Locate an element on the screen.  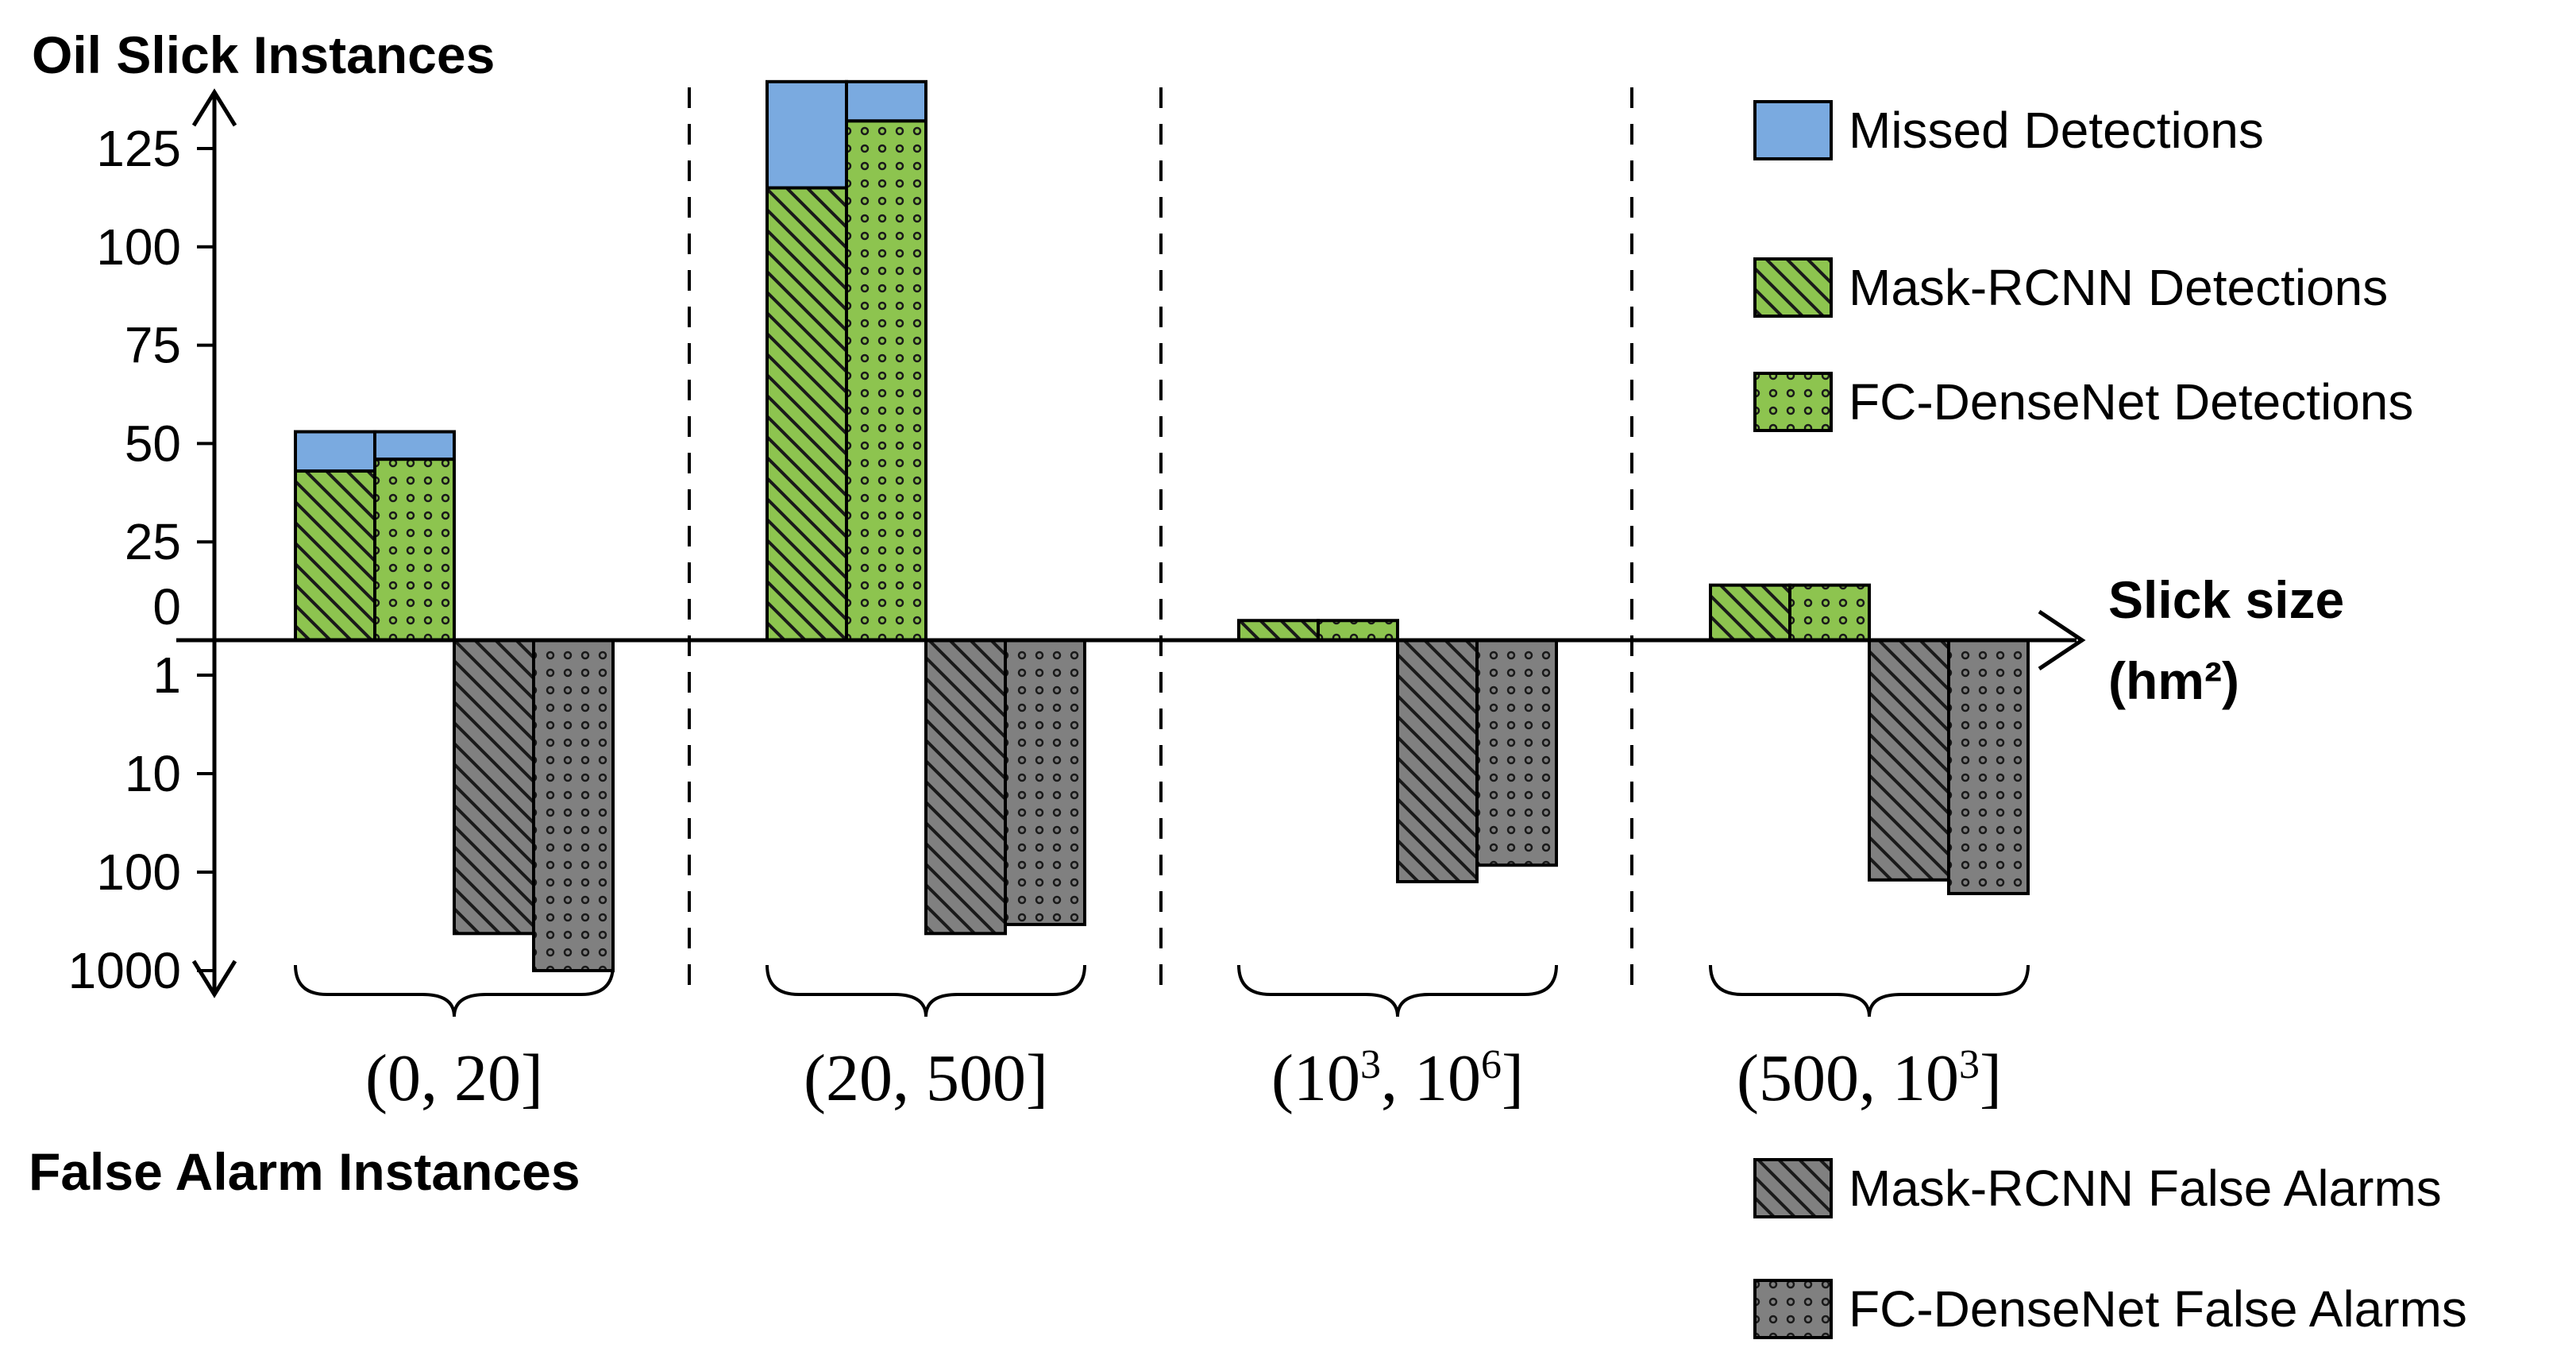
y-tick-label-lower: 1000 is located at coordinates (124, 971).